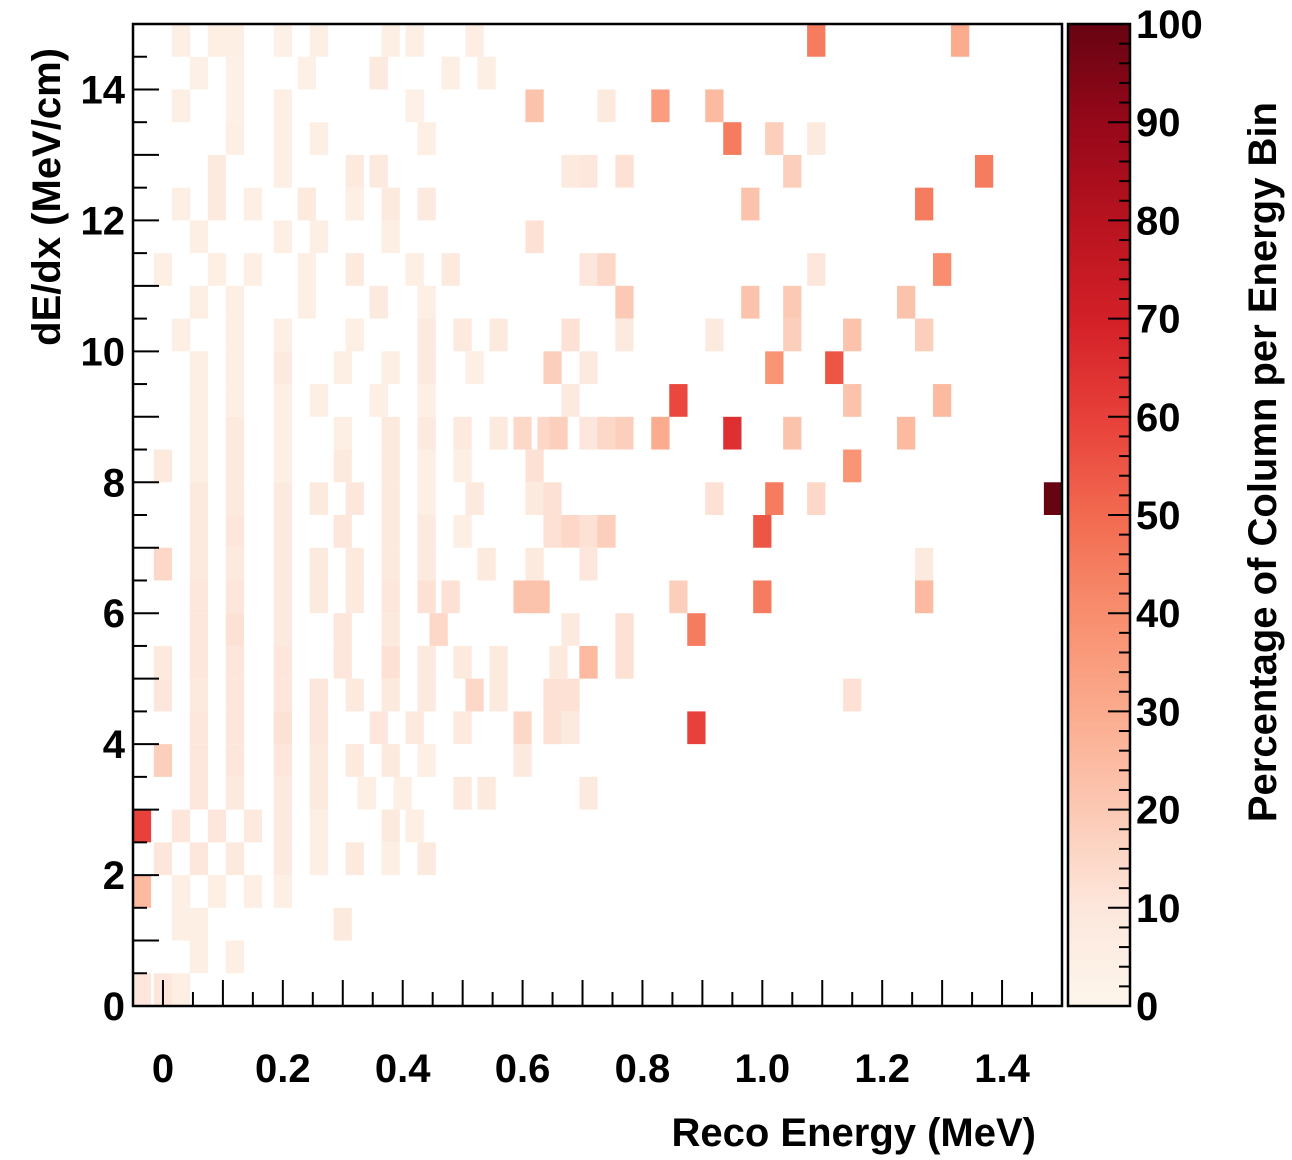 Image resolution: width=1292 pixels, height=1160 pixels. Describe the element at coordinates (103, 90) in the screenshot. I see `y-tick-label: 14` at that location.